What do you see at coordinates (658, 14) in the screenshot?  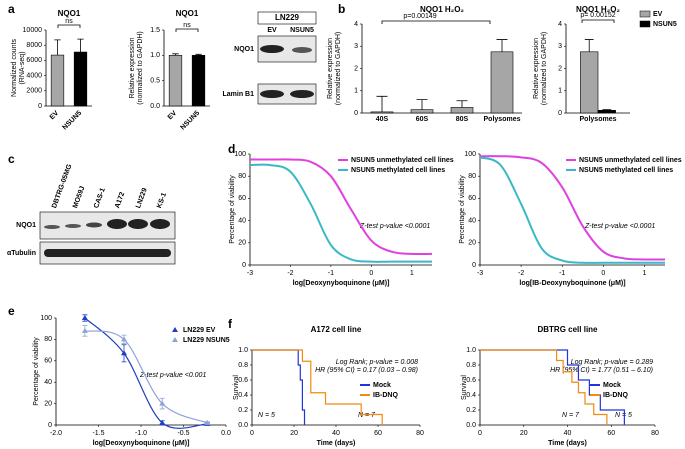 I see `legend-label: EV` at bounding box center [658, 14].